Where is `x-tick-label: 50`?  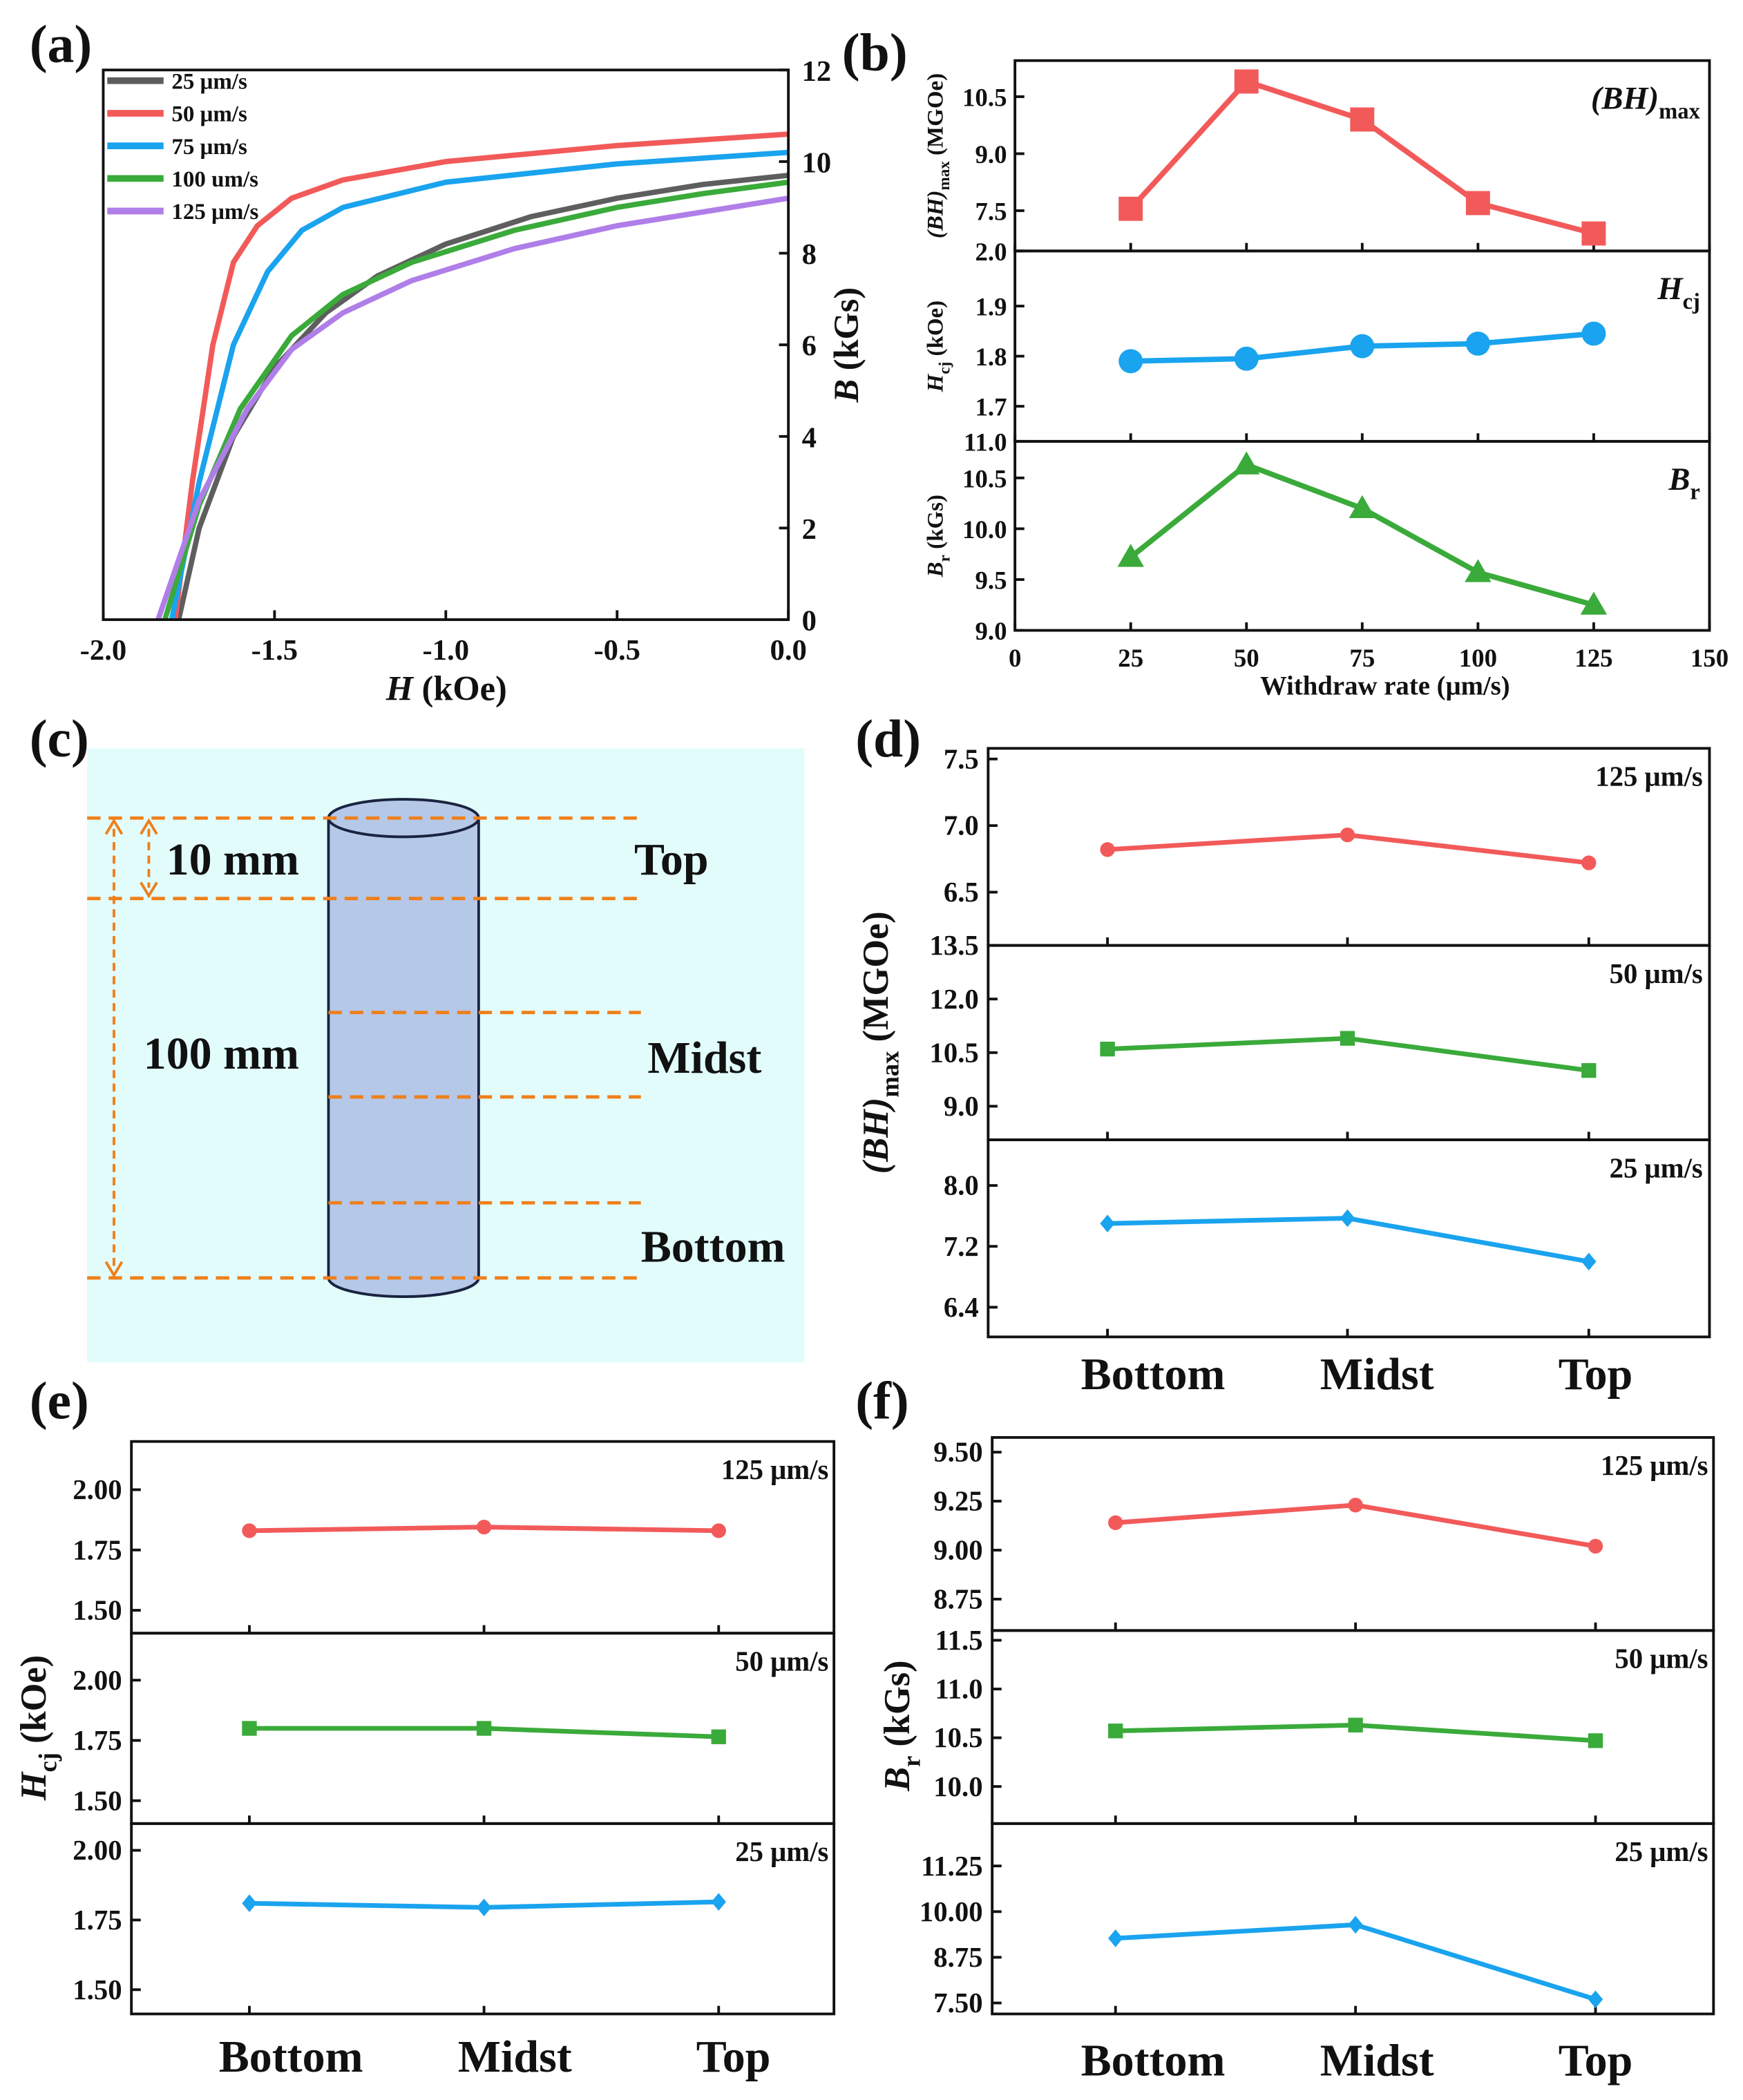 x-tick-label: 50 is located at coordinates (1246, 658).